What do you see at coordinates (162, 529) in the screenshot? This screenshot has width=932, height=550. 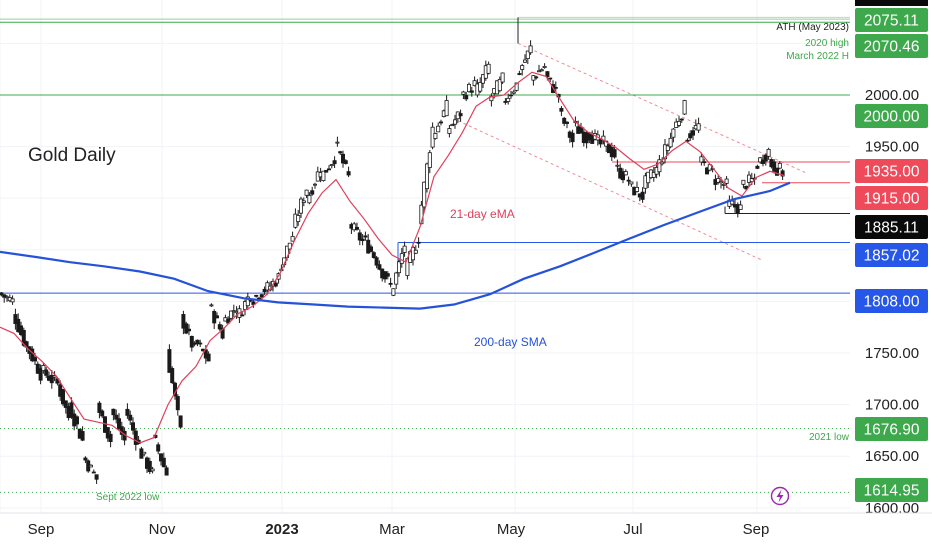 I see `x-tick-nov: Nov` at bounding box center [162, 529].